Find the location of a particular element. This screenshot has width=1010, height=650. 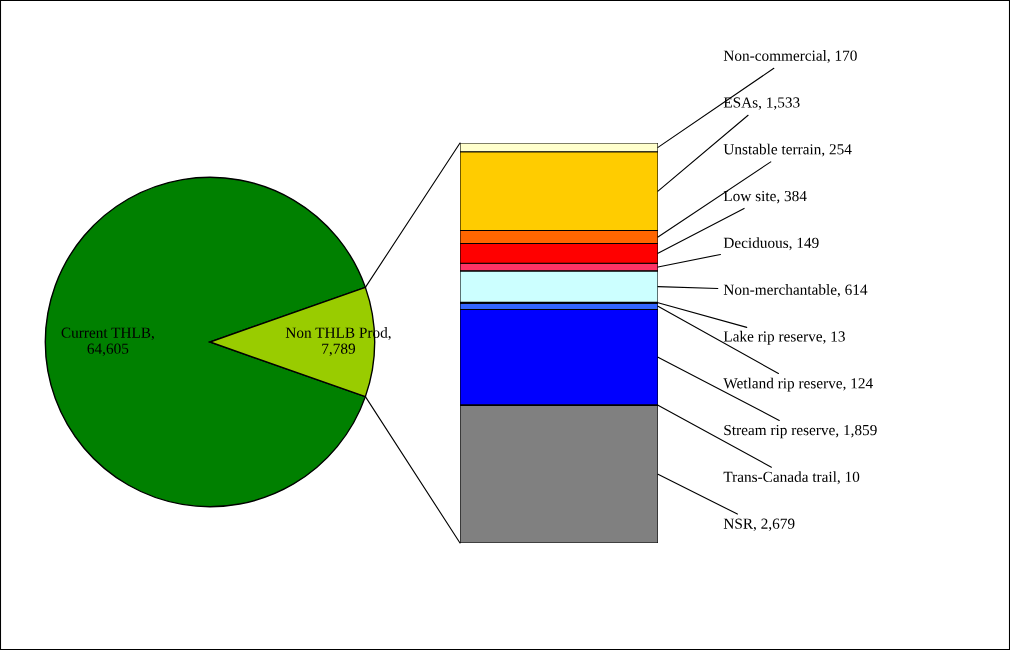

data-label: Non-commercial, 170 is located at coordinates (790, 57).